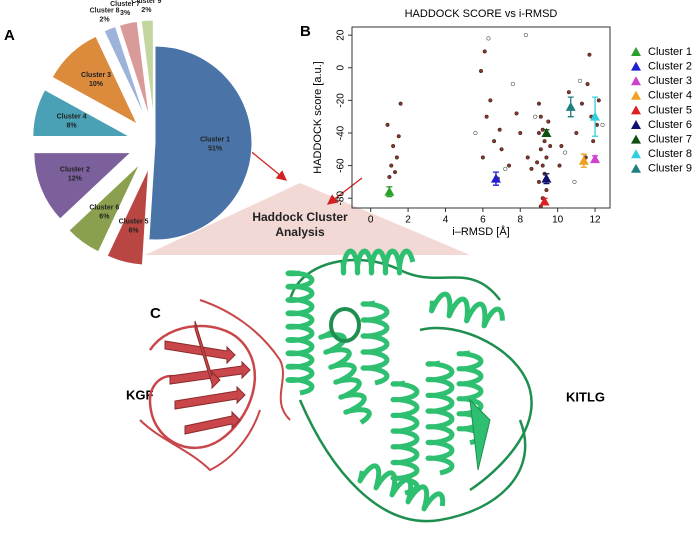 Image resolution: width=699 pixels, height=541 pixels. What do you see at coordinates (9, 35) in the screenshot?
I see `panel-label: A` at bounding box center [9, 35].